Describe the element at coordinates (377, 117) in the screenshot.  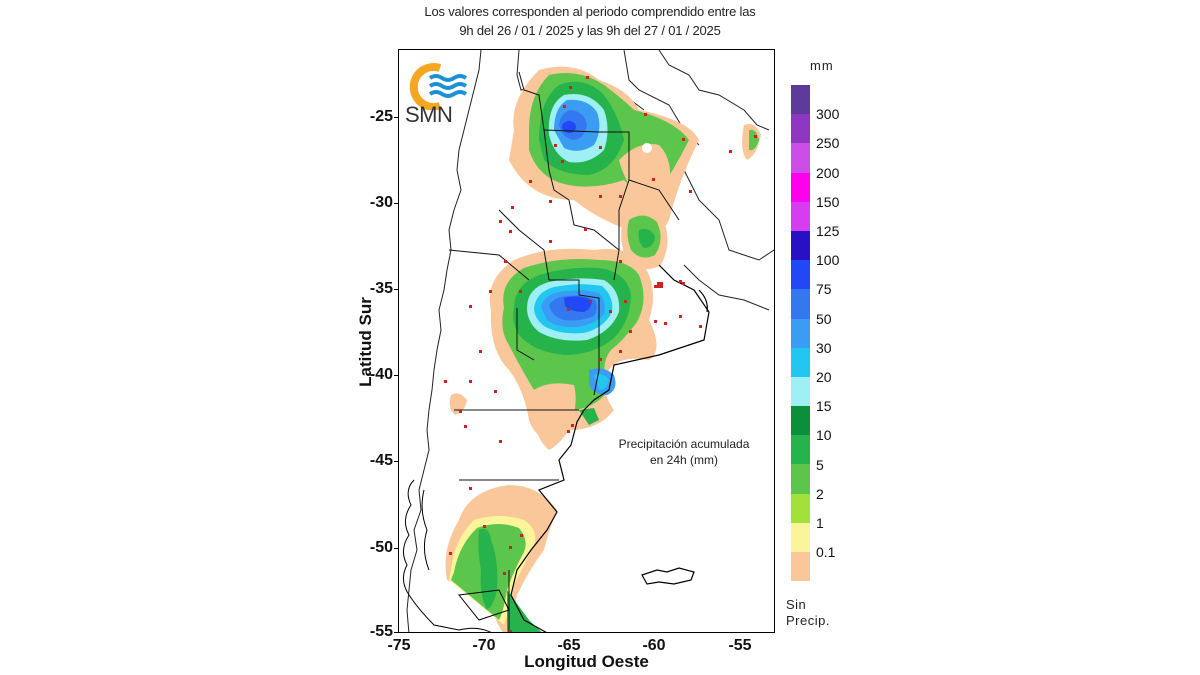
I see `y-tick: -25` at that location.